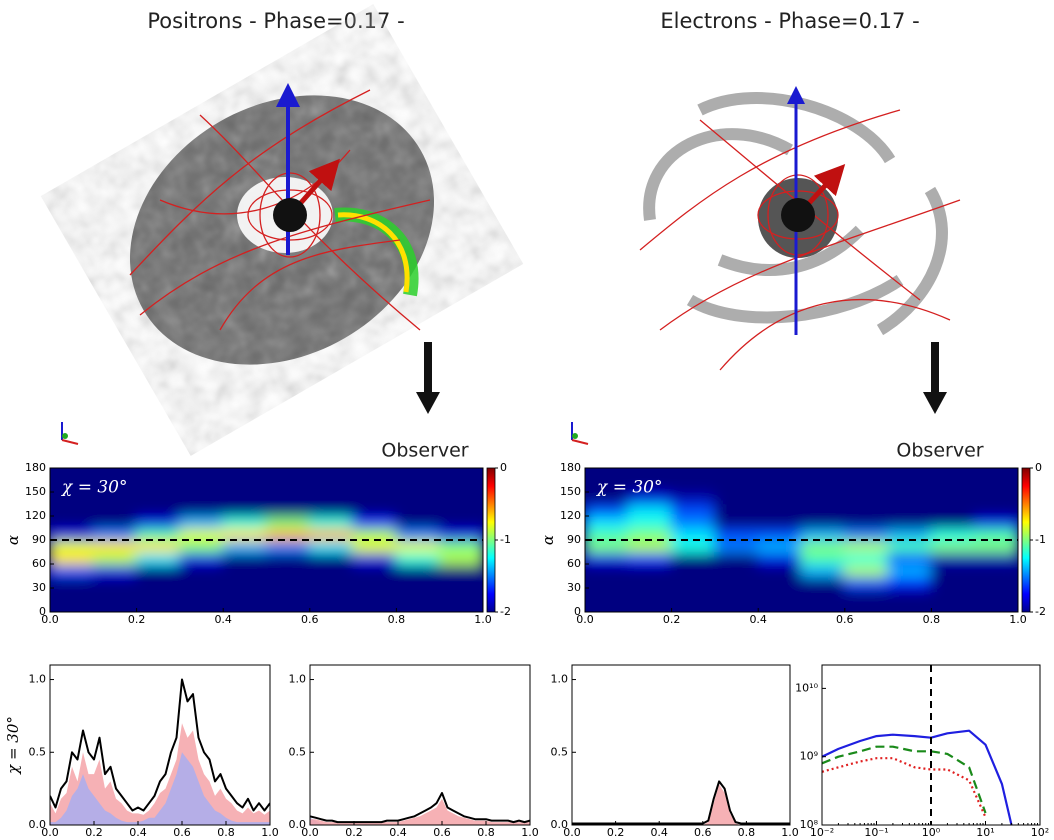  What do you see at coordinates (932, 619) in the screenshot?
I see `x-tick-label: 0.8` at bounding box center [932, 619].